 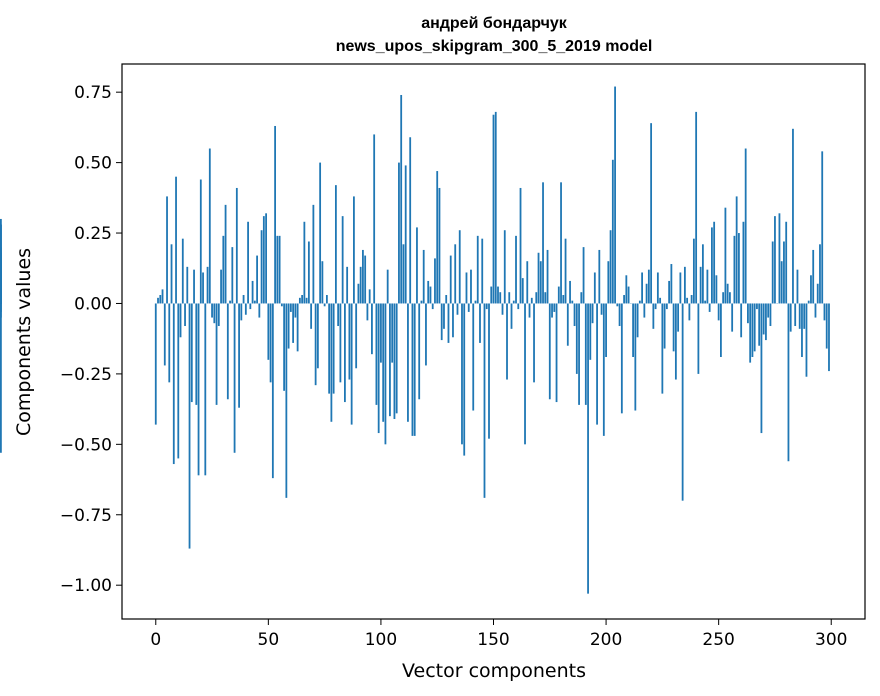 What do you see at coordinates (155, 640) in the screenshot?
I see `x-tick-label: 0` at bounding box center [155, 640].